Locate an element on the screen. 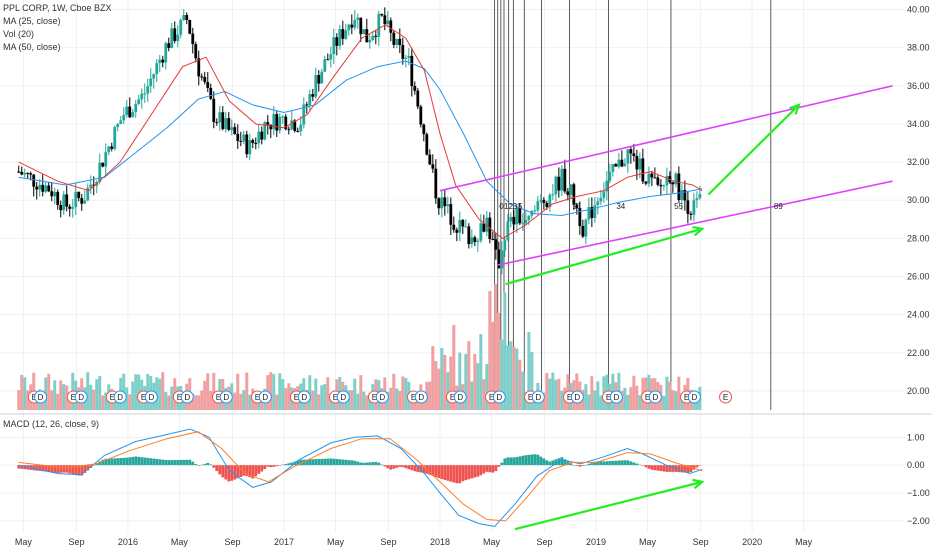  macd-label: MACD (12, 26, close, 9) is located at coordinates (51, 424).